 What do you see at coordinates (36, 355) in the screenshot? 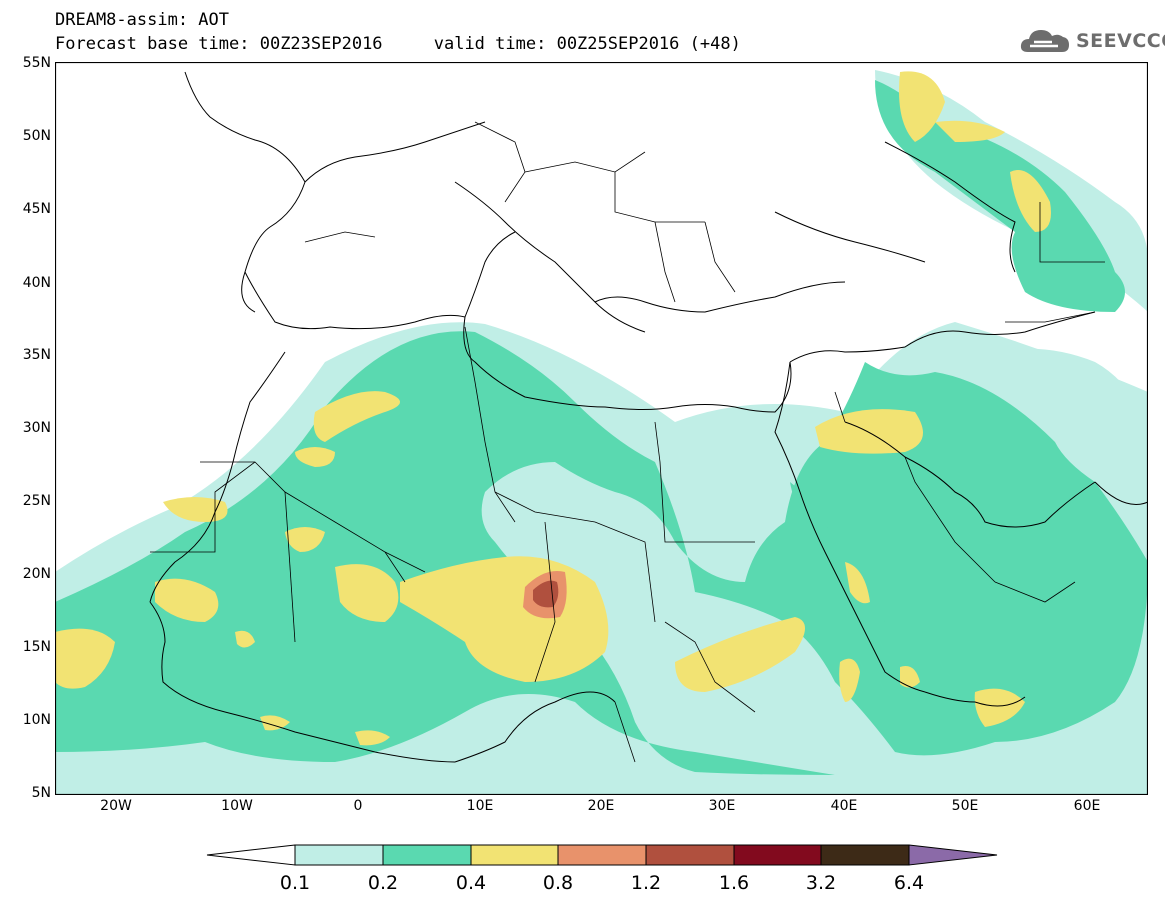
I see `lat-label: 35N` at bounding box center [36, 355].